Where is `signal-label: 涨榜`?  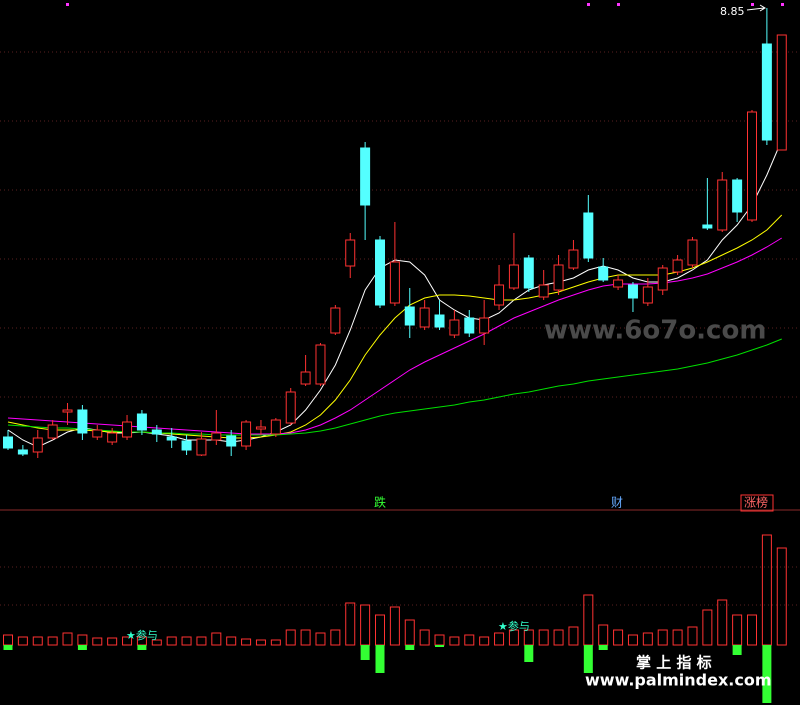
signal-label: 涨榜 is located at coordinates (756, 502).